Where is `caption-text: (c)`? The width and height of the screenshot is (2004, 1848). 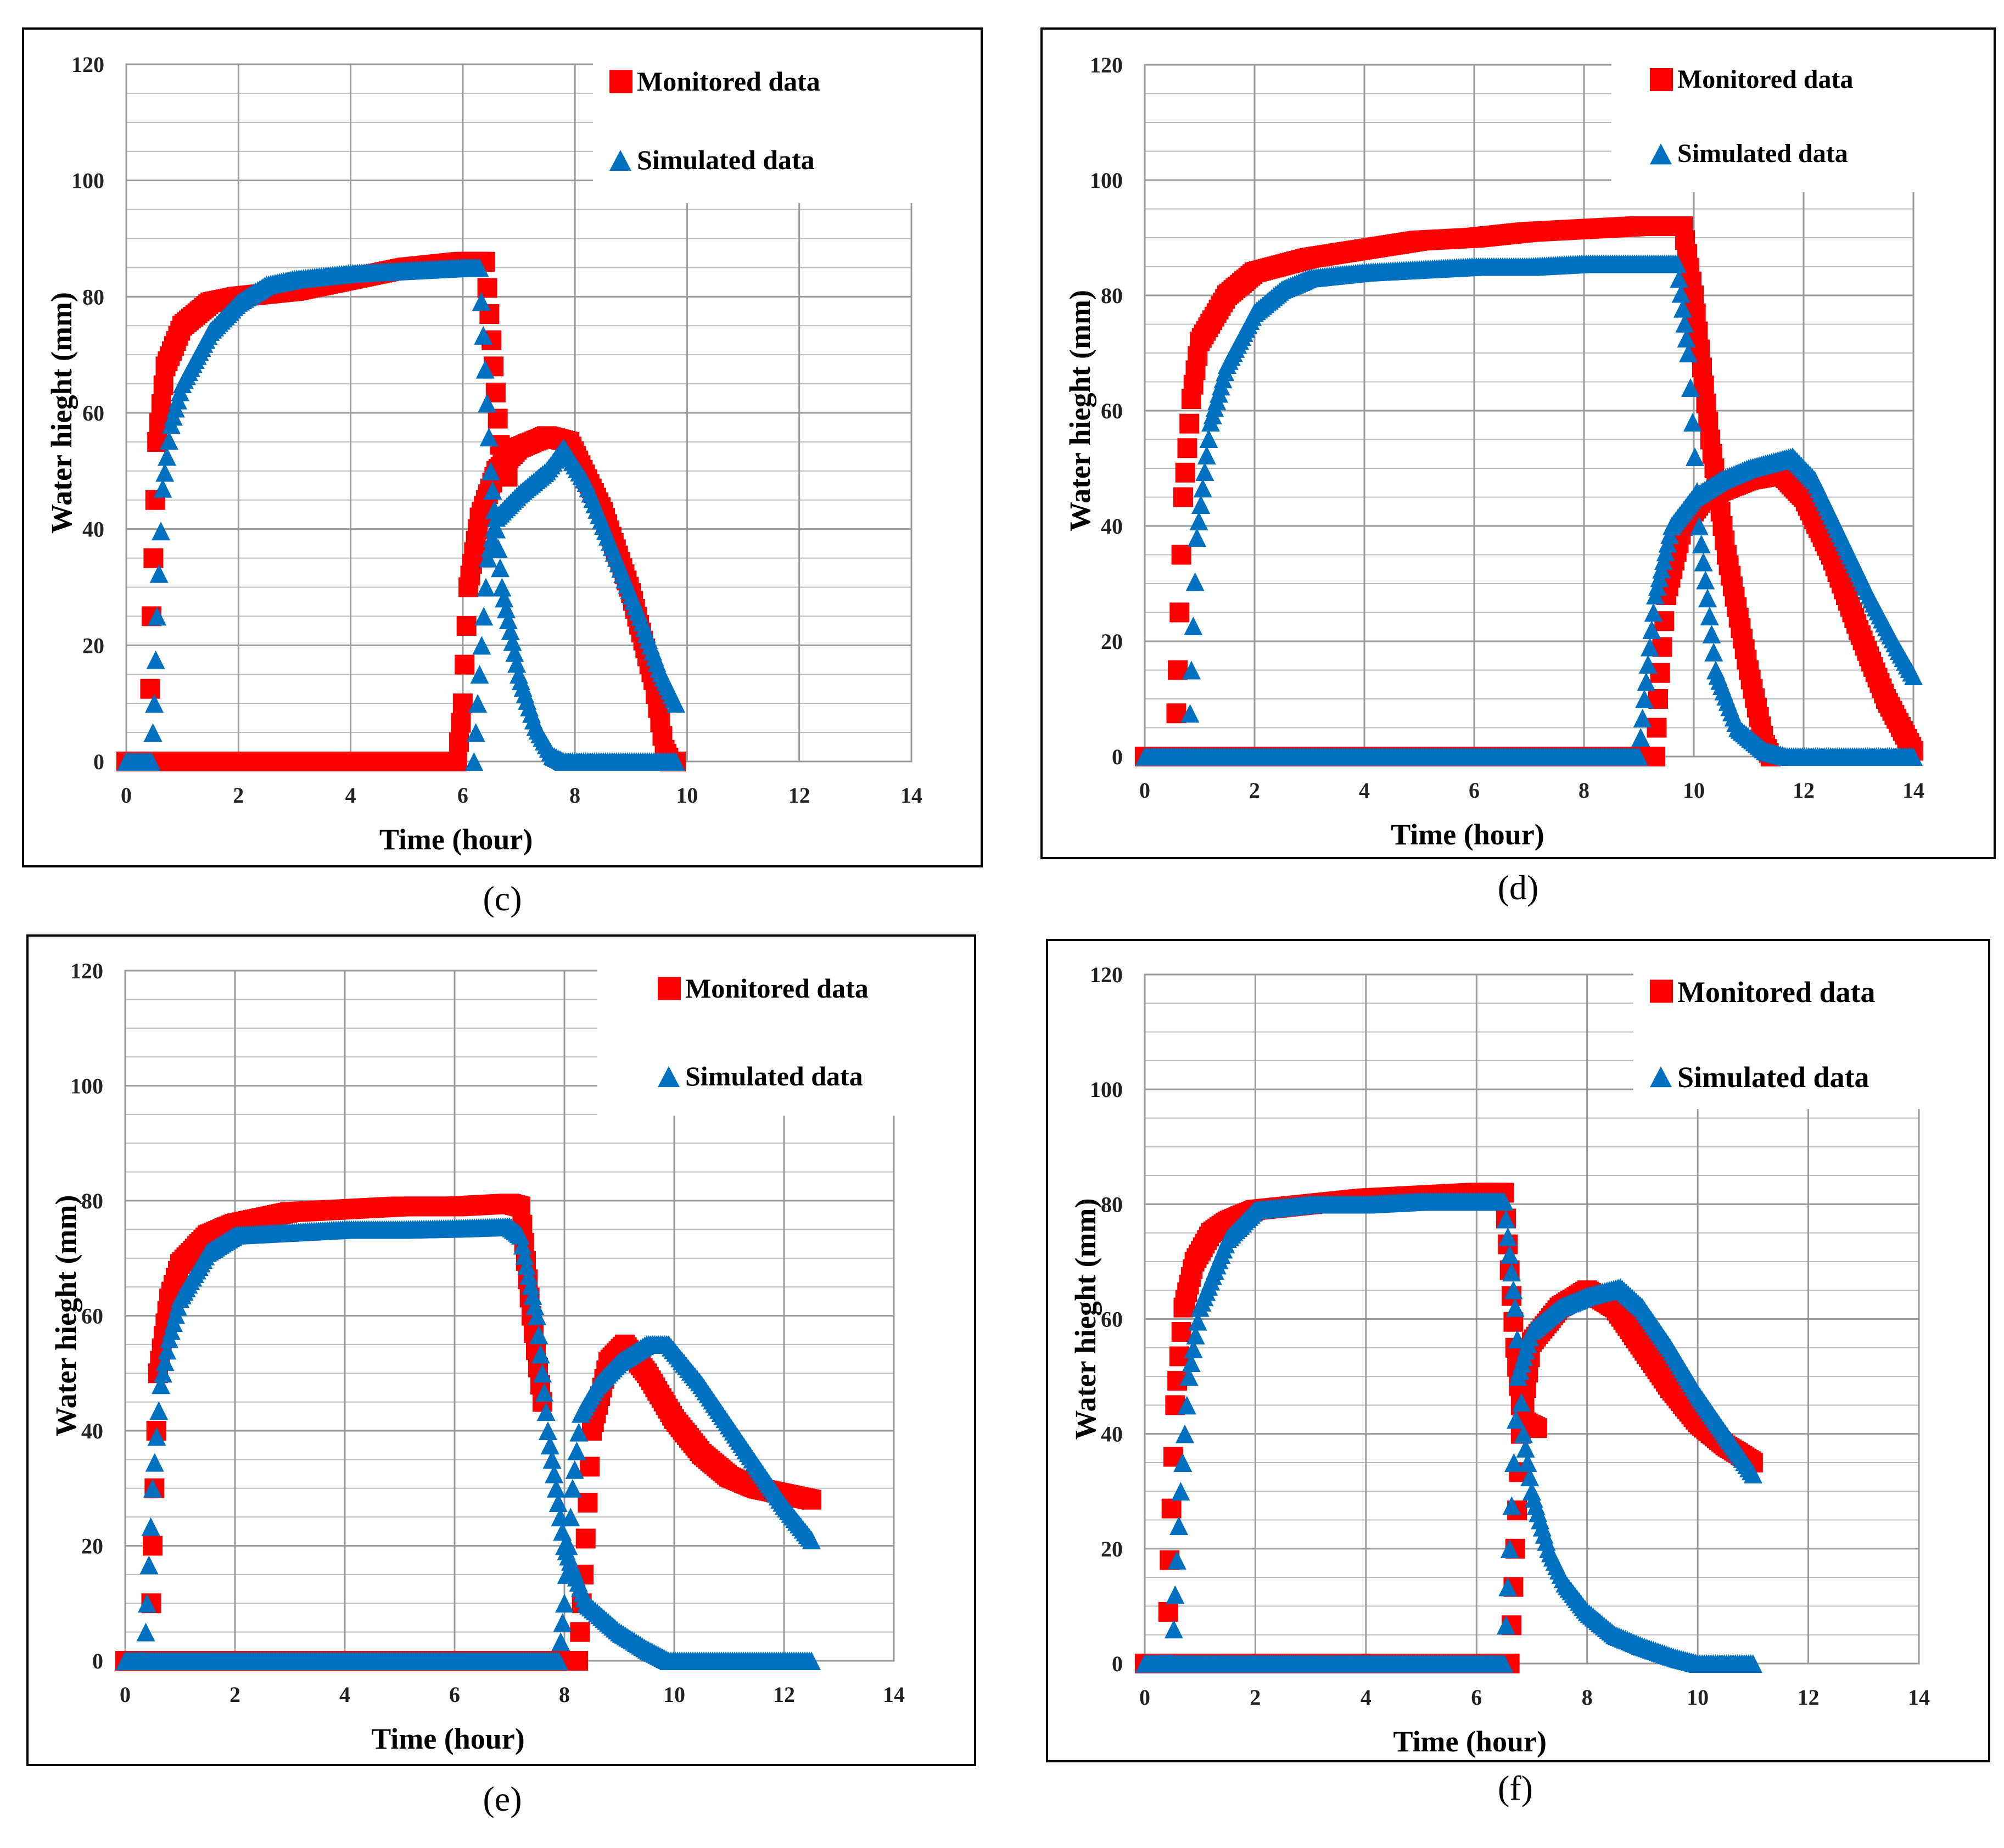 caption-text: (c) is located at coordinates (502, 898).